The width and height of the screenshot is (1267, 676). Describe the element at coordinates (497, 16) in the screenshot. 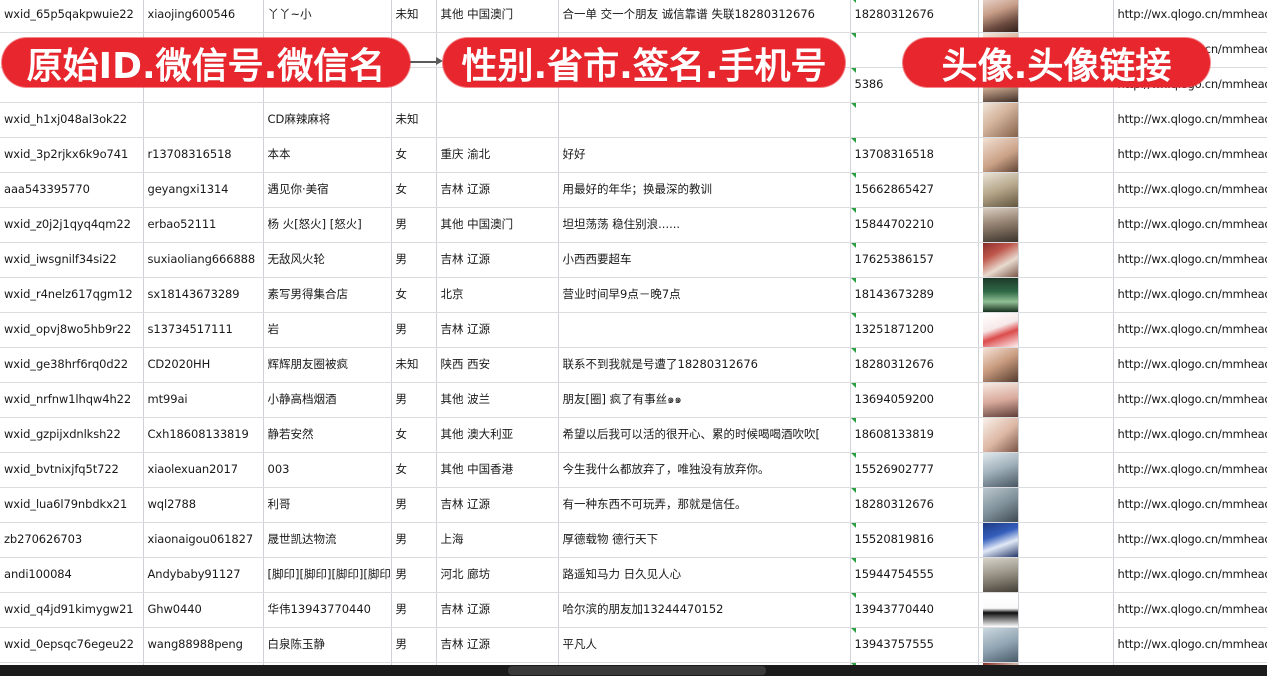

I see `cell-region: 其他 中国澳门` at that location.